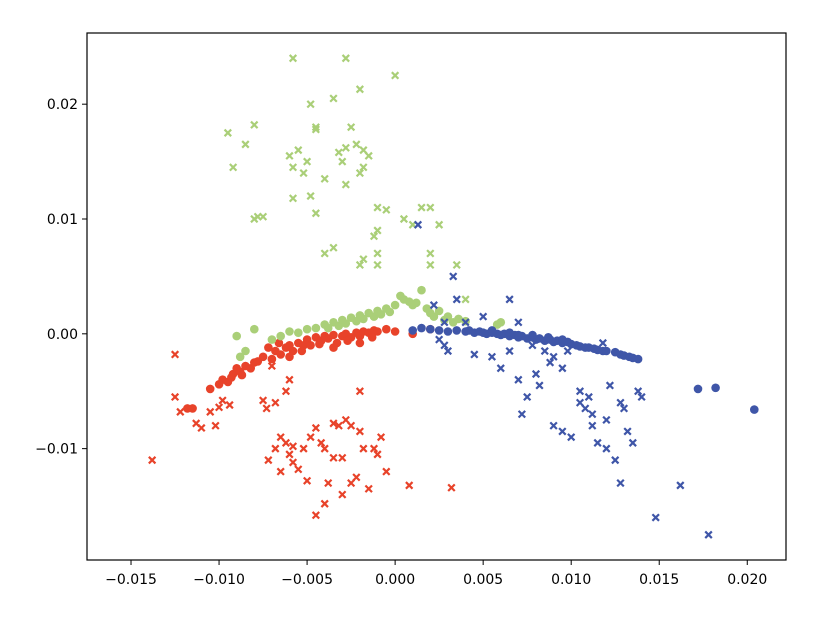  I want to click on y-tick-label: 0.01, so click(62, 220).